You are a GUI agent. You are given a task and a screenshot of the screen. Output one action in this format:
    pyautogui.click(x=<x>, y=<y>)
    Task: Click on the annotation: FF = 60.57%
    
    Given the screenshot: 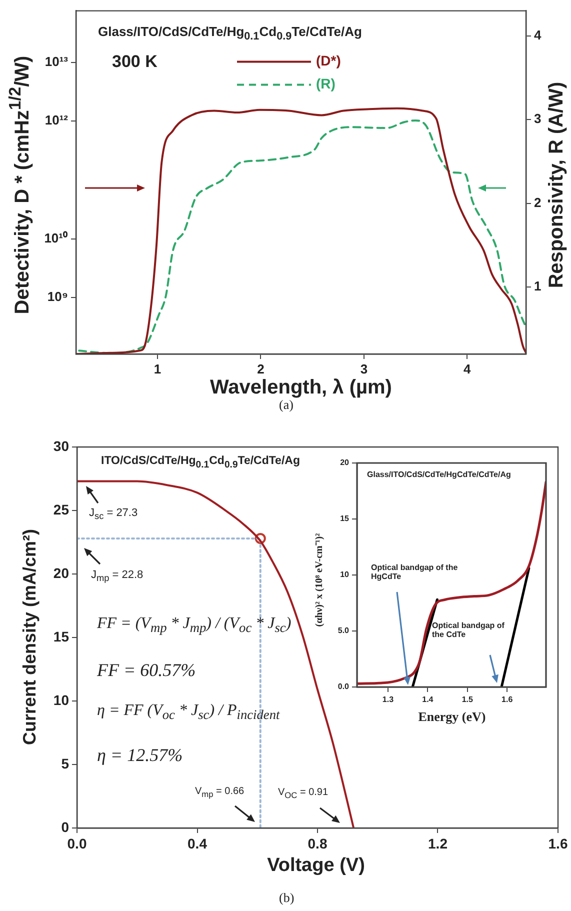 What is the action you would take?
    pyautogui.click(x=146, y=670)
    